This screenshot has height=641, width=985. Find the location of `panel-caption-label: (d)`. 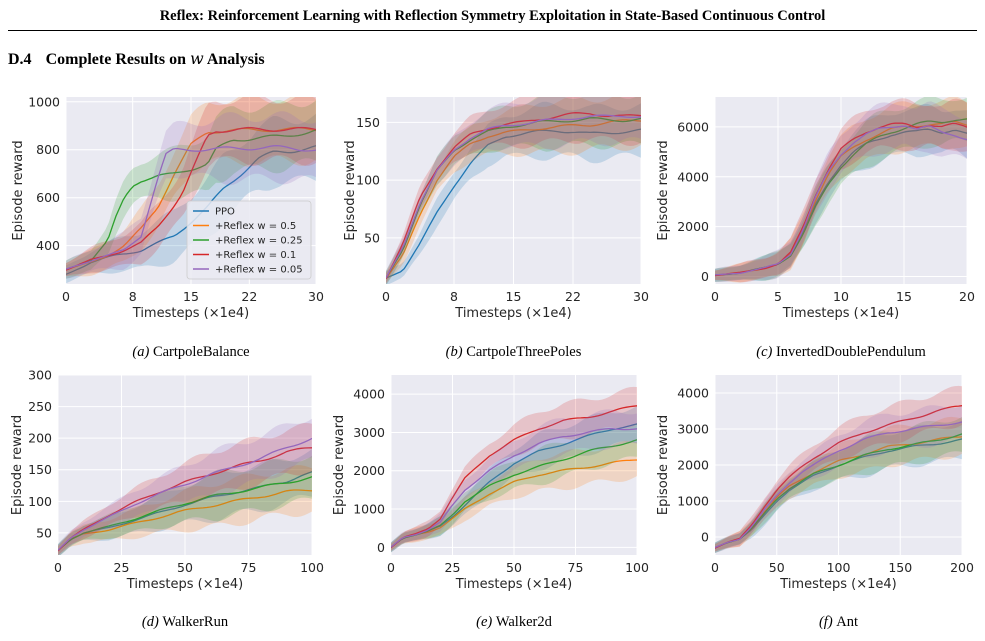

panel-caption-label: (d) is located at coordinates (152, 622).